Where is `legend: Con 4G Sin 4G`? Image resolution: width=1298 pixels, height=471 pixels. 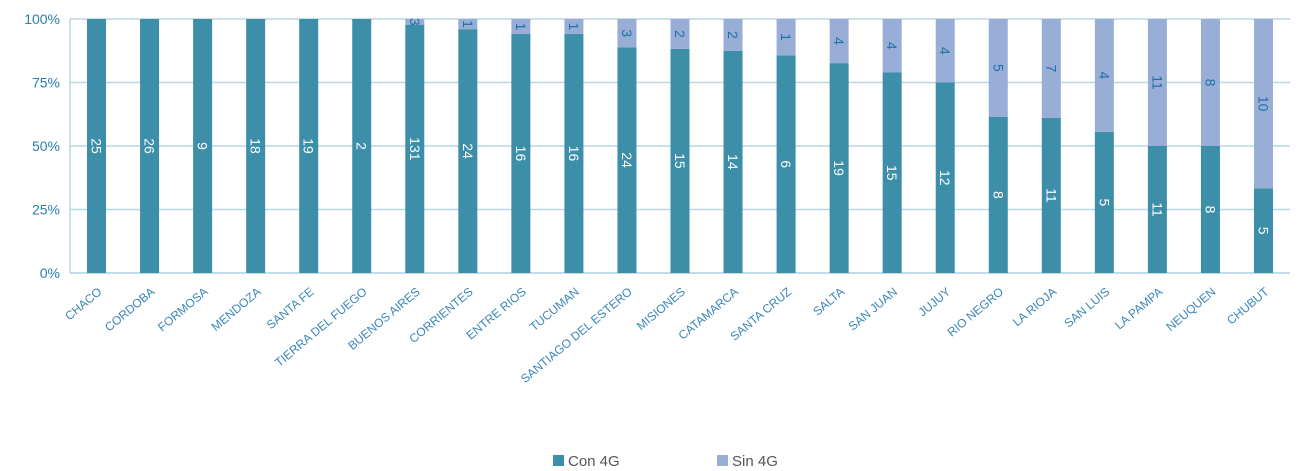
legend: Con 4G Sin 4G is located at coordinates (665, 461).